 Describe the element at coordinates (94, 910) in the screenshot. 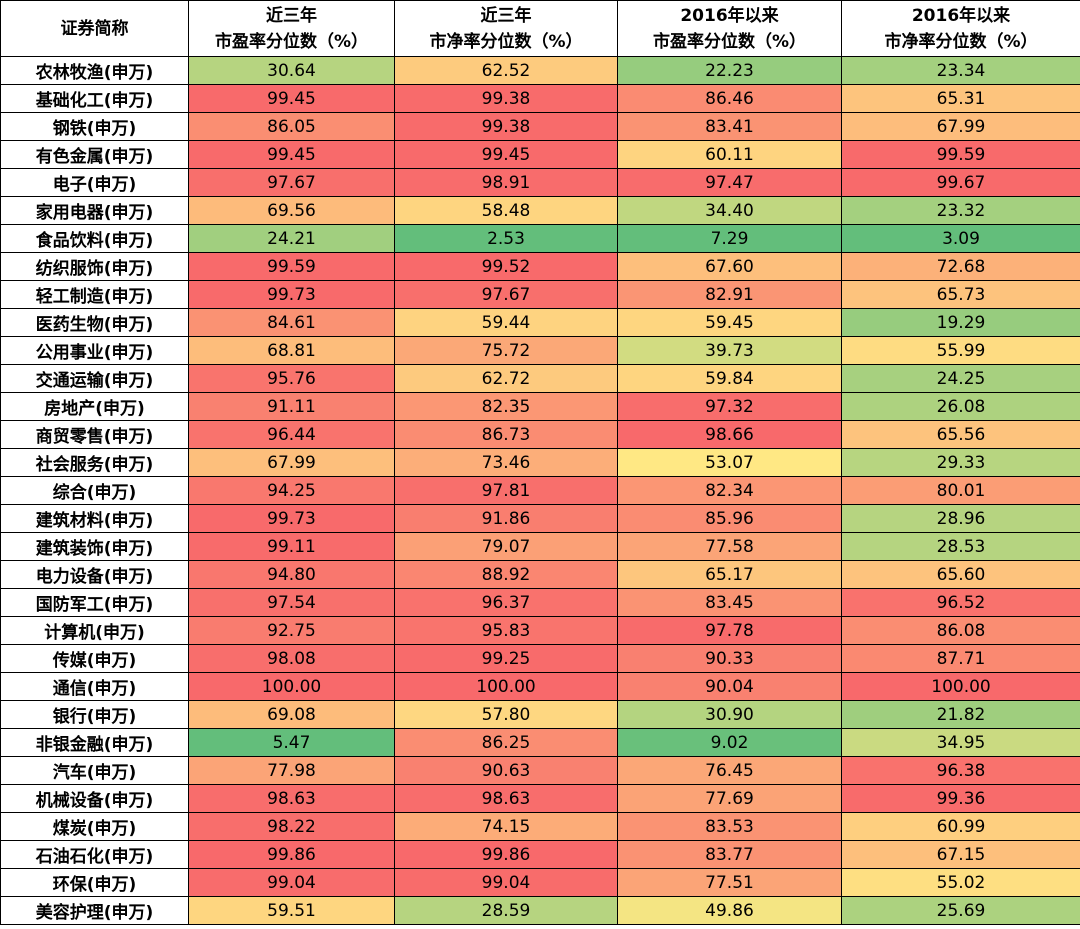

I see `industry-name-cell: 美容护理(申万)` at that location.